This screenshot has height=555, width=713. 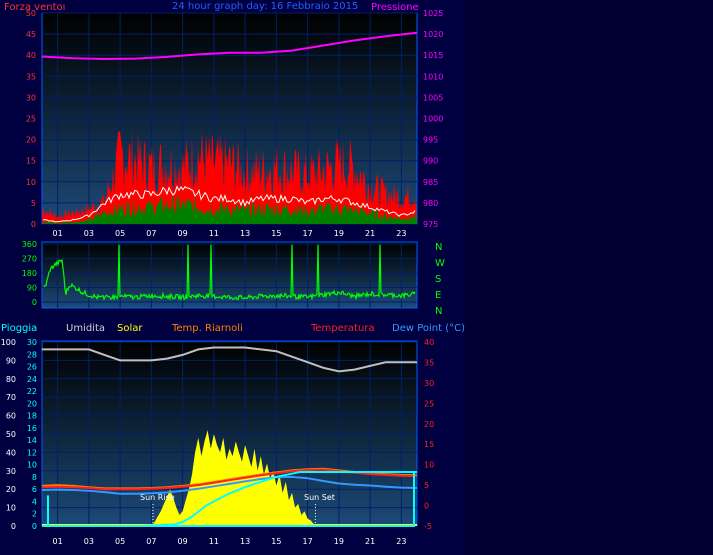 I want to click on temp-tick: 10, so click(x=429, y=465).